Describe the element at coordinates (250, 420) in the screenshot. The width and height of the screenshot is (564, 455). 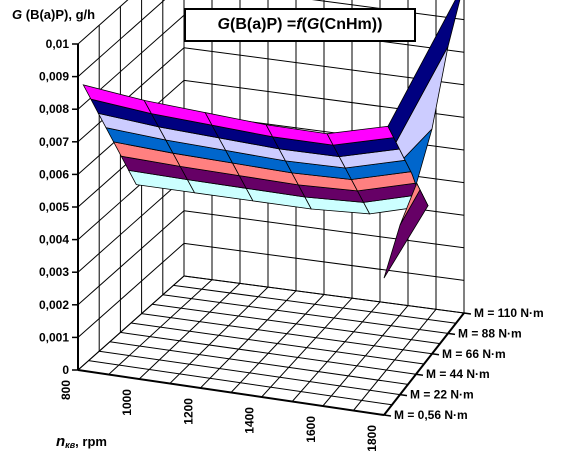
I see `x-tick-label: 1400` at that location.